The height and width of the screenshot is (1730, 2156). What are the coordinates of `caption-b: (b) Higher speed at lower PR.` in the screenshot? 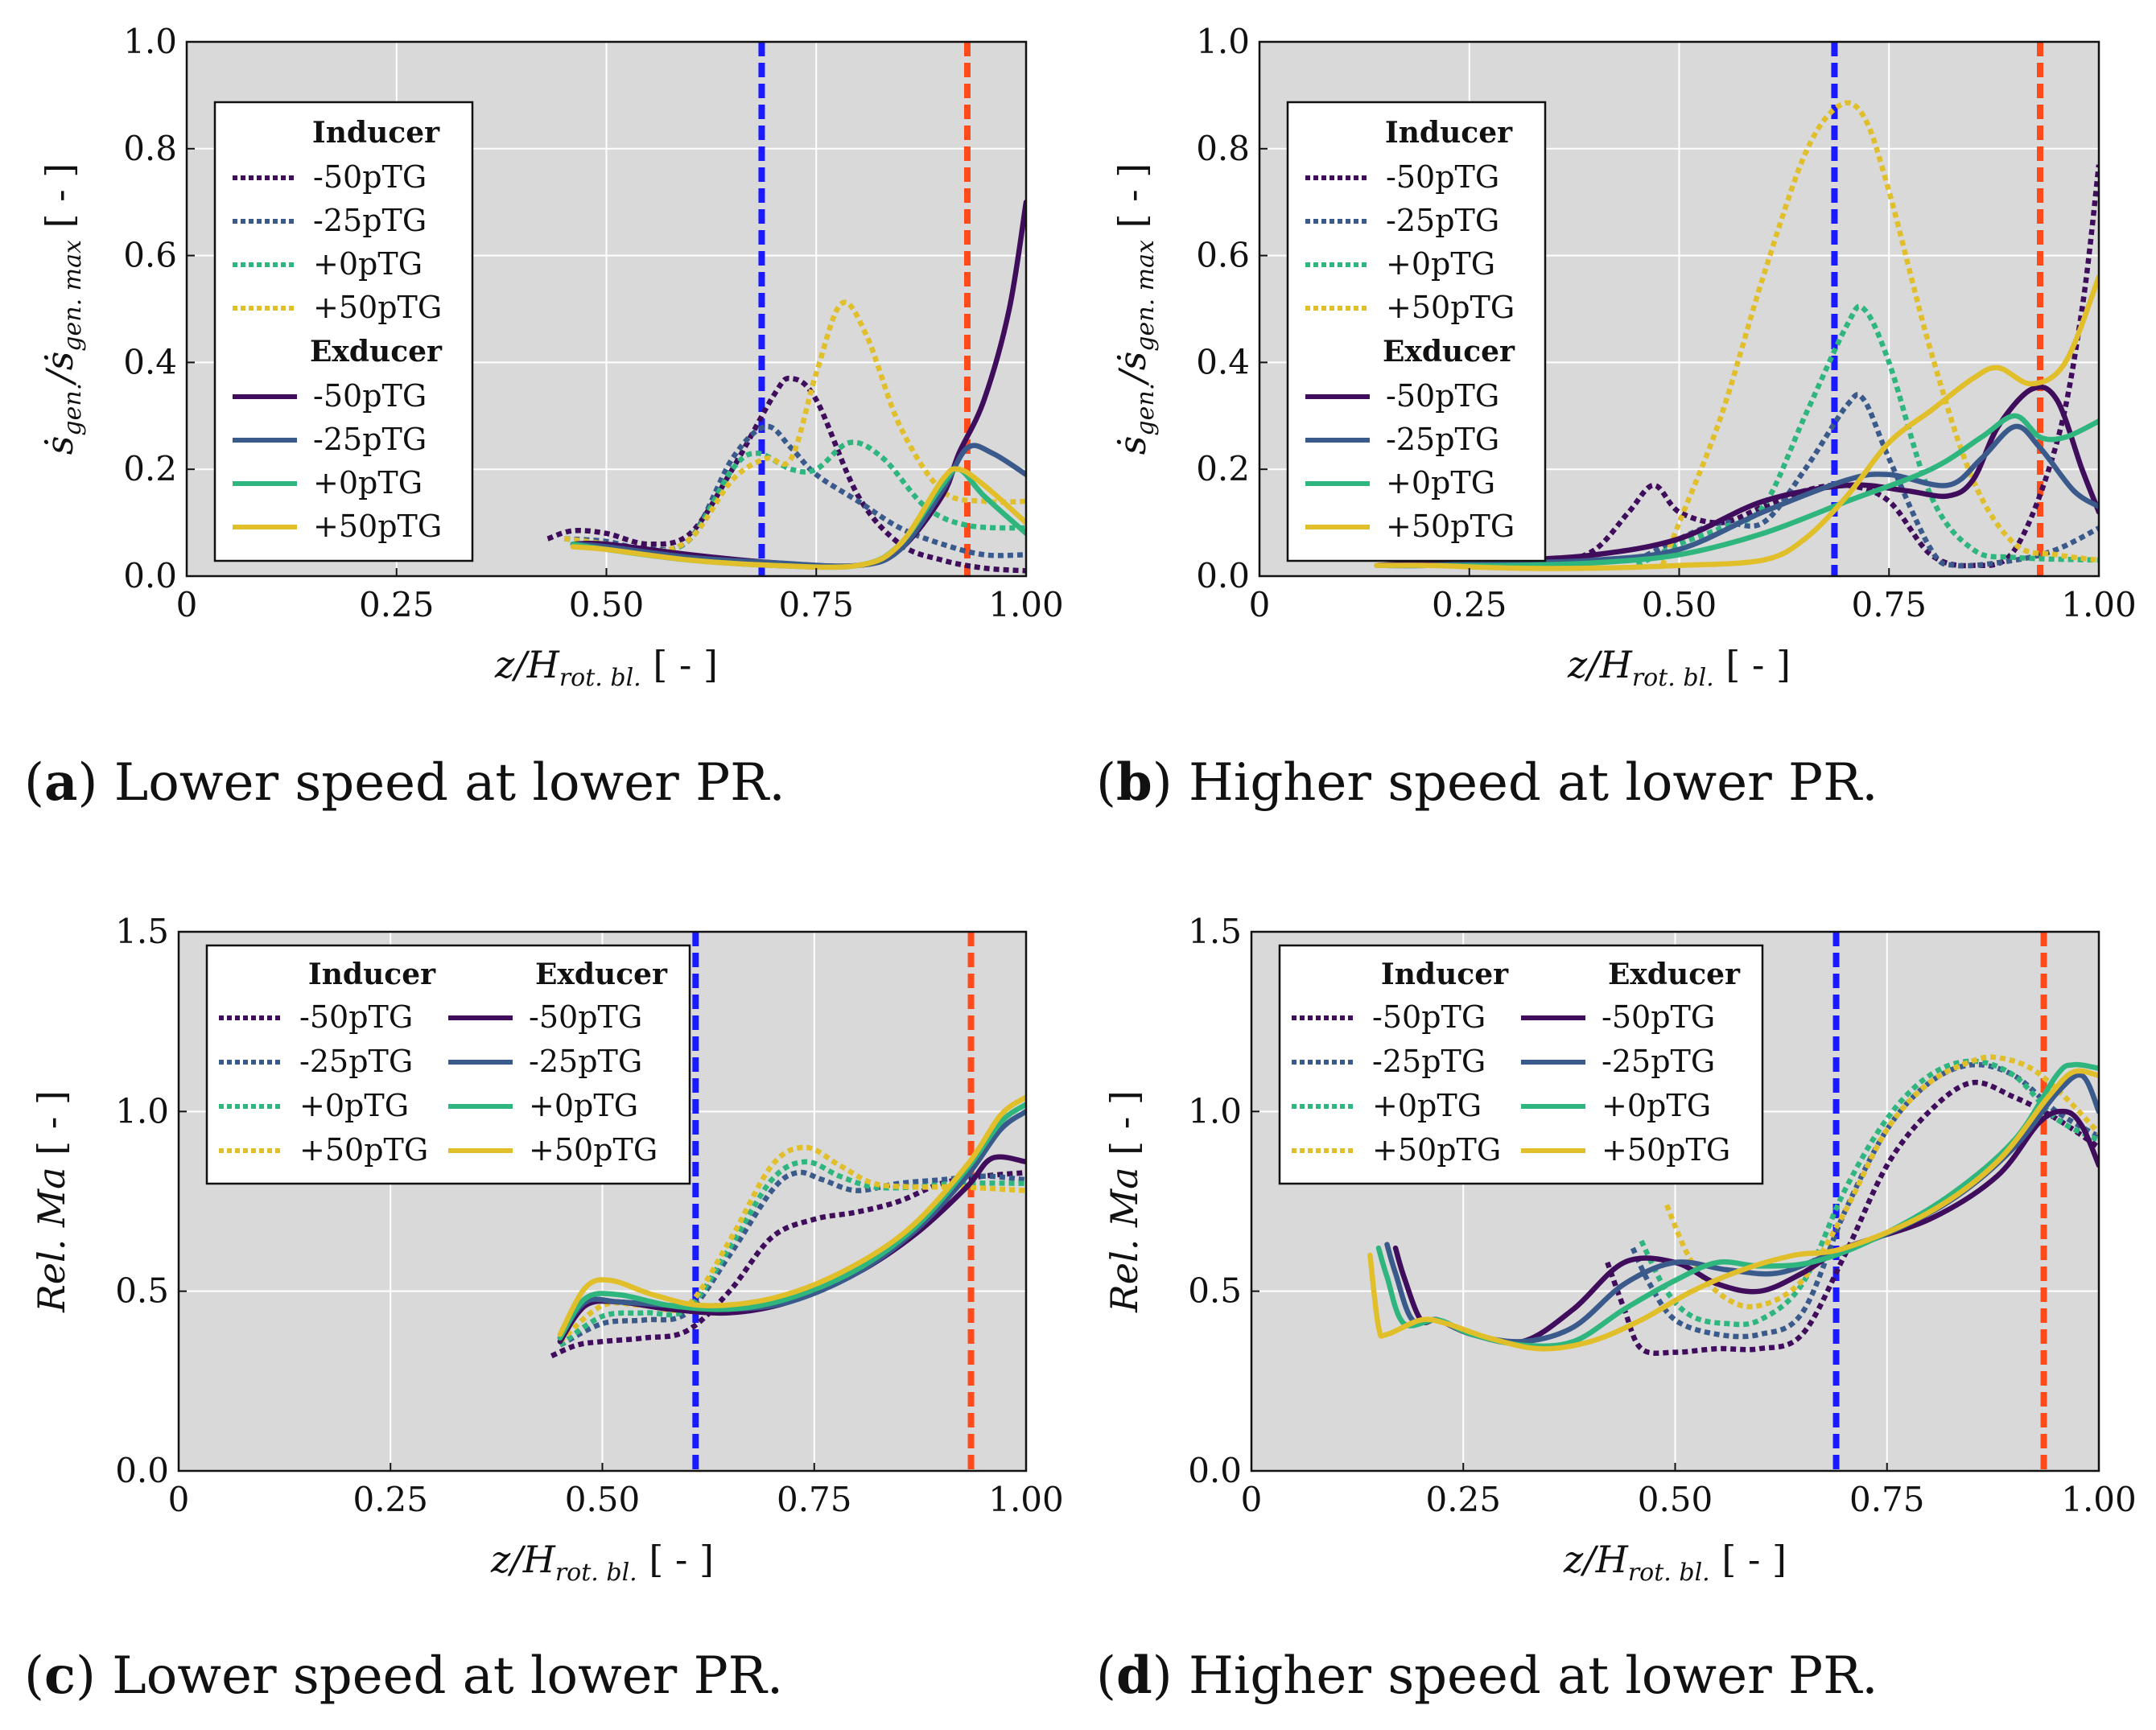 It's located at (1487, 783).